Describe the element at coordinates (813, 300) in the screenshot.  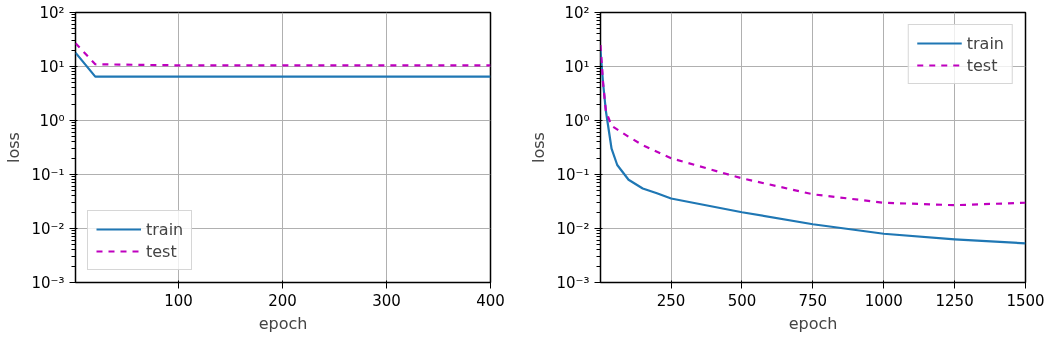
I see `x-tick-label: 750` at that location.